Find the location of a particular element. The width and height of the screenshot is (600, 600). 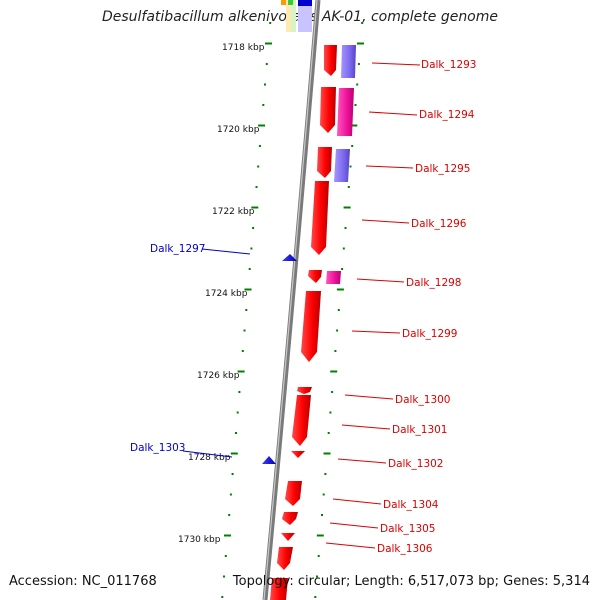

tick-row-right is located at coordinates (339, 310).